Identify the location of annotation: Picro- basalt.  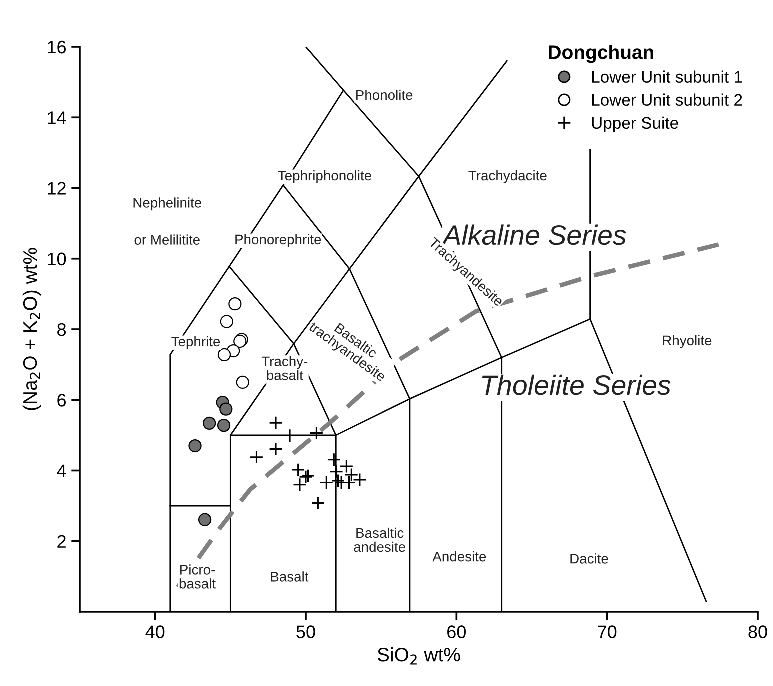
(198, 576).